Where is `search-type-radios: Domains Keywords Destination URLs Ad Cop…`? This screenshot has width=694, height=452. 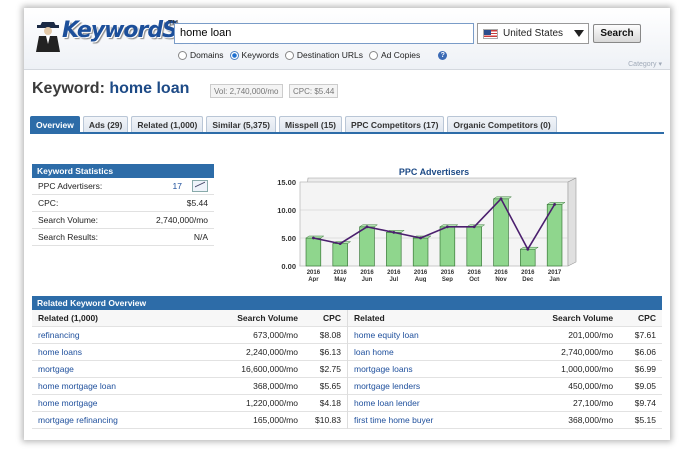 search-type-radios: Domains Keywords Destination URLs Ad Cop… is located at coordinates (313, 55).